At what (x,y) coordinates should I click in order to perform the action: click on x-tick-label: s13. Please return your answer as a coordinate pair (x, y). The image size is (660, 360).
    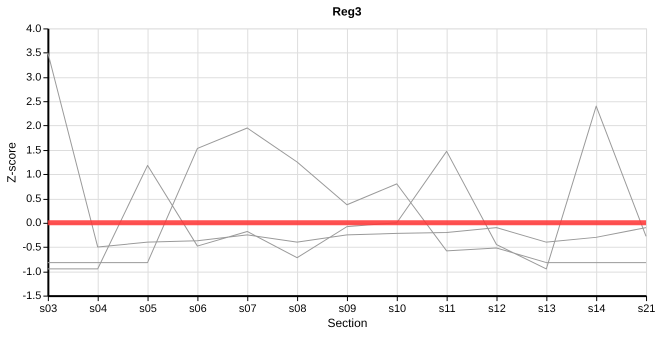
    Looking at the image, I should click on (547, 309).